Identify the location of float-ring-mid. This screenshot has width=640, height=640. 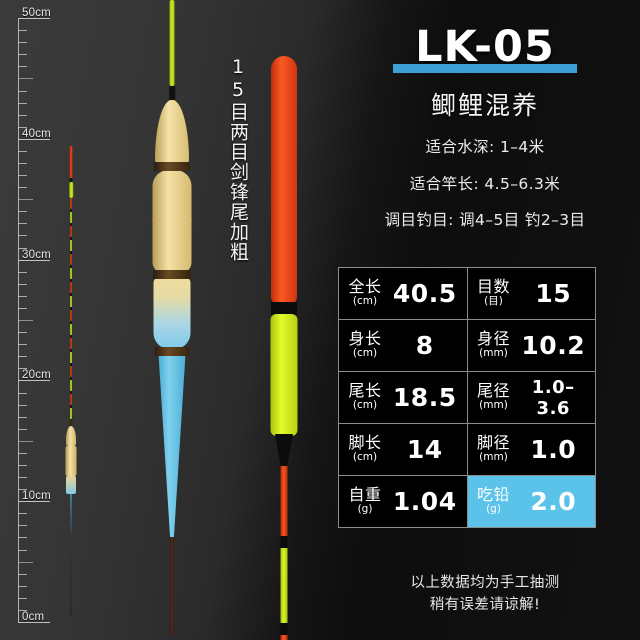
(172, 274).